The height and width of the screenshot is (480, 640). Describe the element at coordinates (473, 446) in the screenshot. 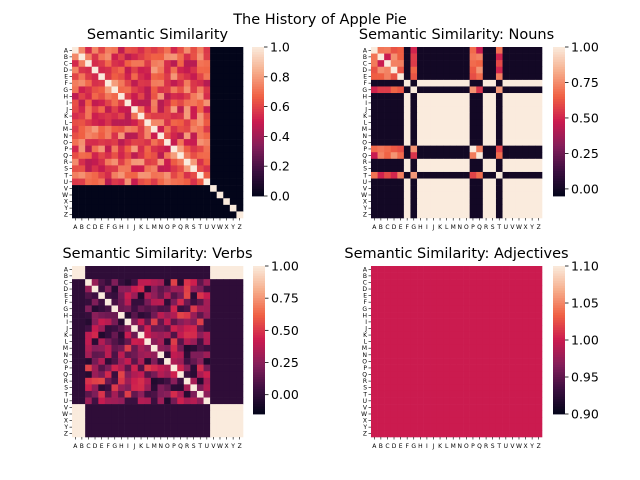

I see `x-tick-label: P` at that location.